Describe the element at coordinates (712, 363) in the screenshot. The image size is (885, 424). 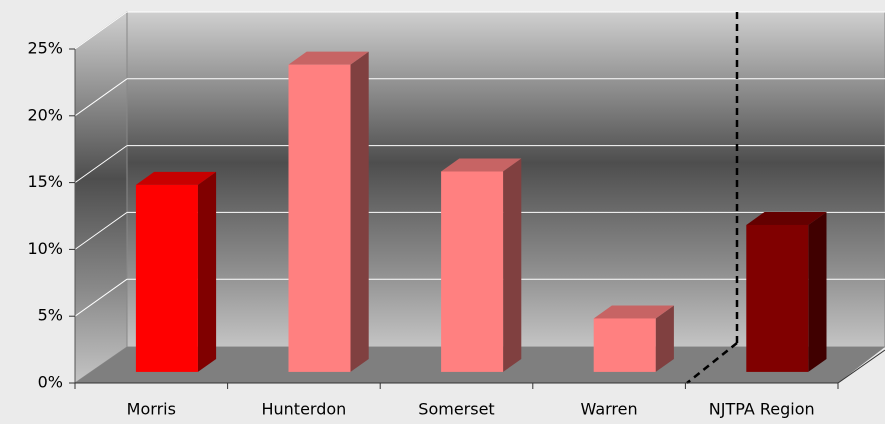
I see `separator` at that location.